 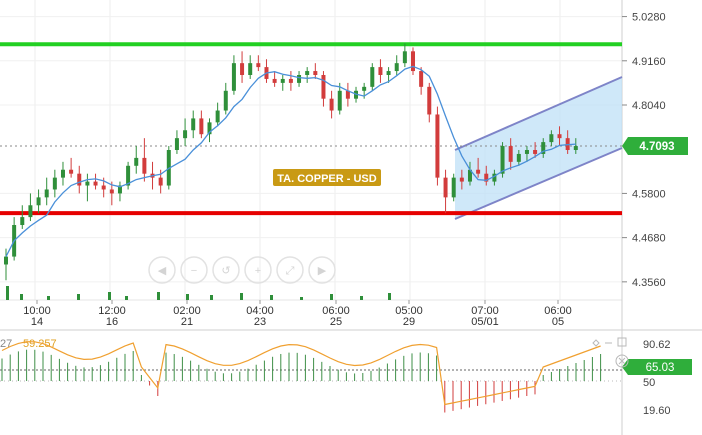 I want to click on zoom-out-icon: −, so click(x=194, y=270).